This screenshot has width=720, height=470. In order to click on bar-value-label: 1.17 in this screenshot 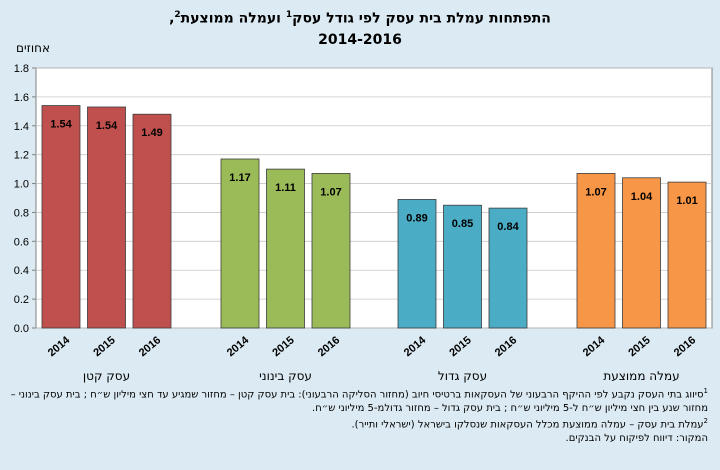, I will do `click(239, 178)`.